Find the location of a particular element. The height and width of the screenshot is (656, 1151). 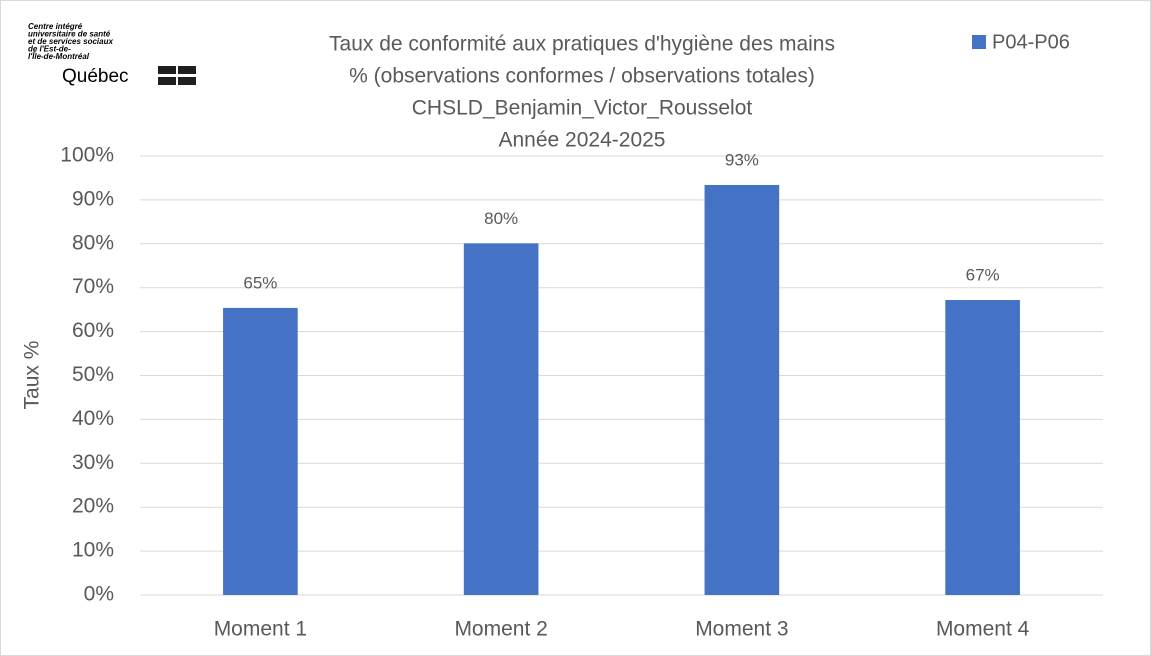

x-tick-label: Moment 3 is located at coordinates (741, 629).